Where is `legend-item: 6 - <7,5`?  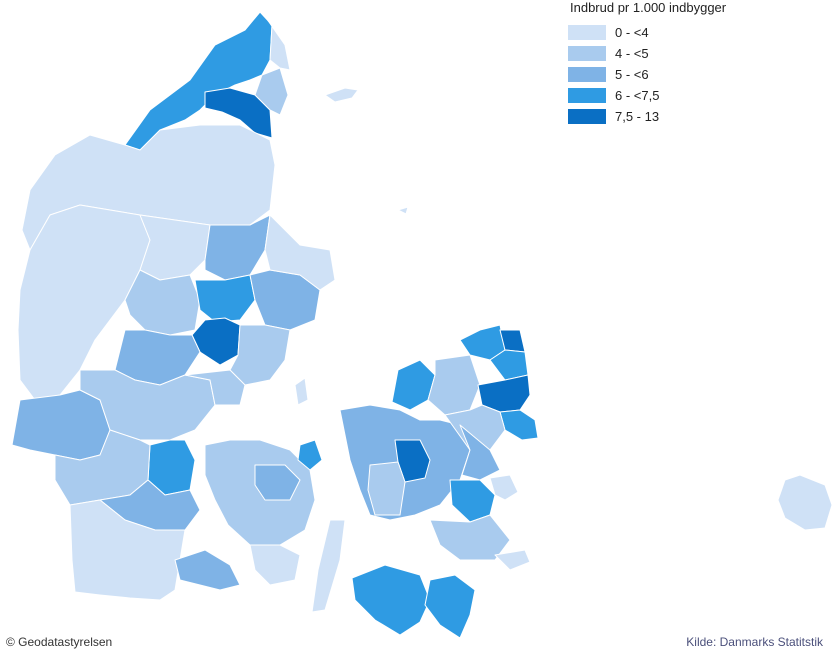 legend-item: 6 - <7,5 is located at coordinates (647, 95).